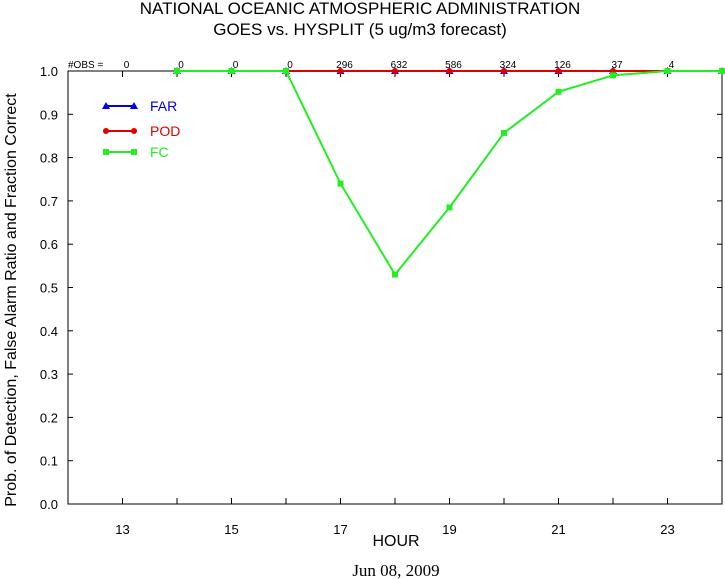  I want to click on y-tick-label: 0.3, so click(49, 374).